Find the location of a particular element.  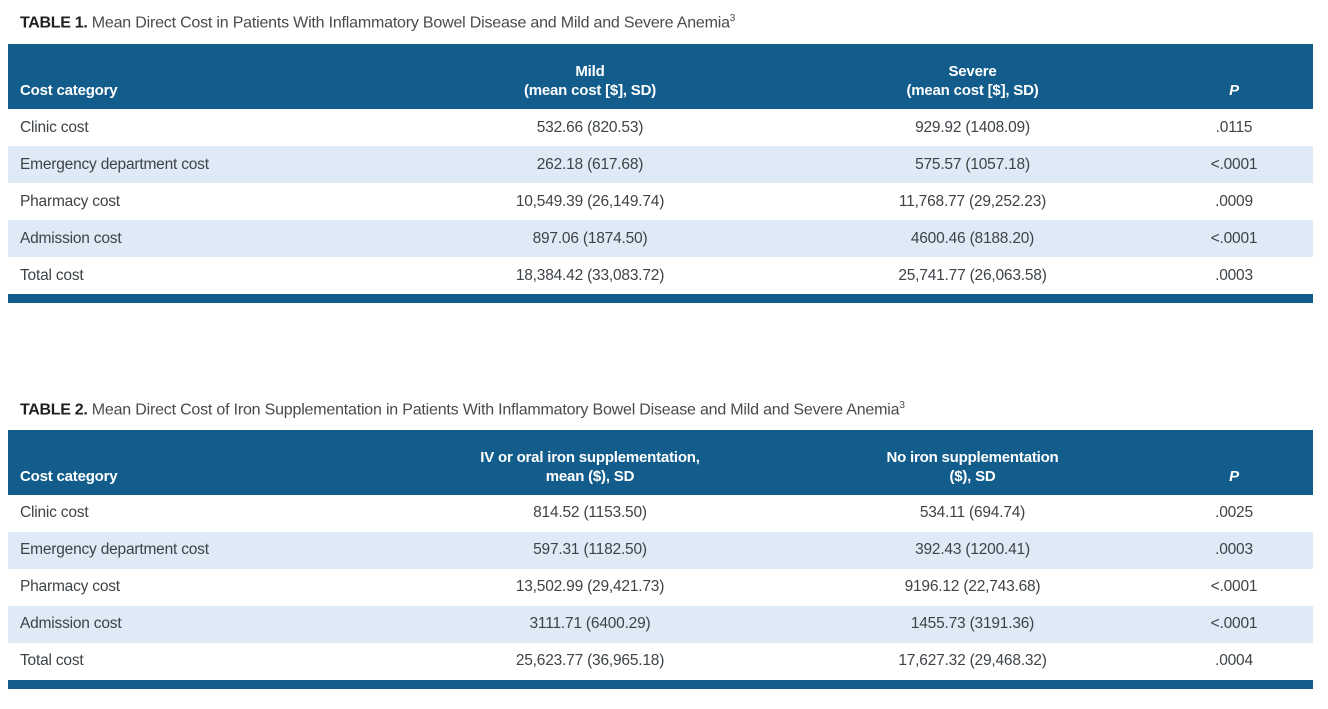

table1-header-severe: Severe (mean cost [$], SD) is located at coordinates (972, 77).